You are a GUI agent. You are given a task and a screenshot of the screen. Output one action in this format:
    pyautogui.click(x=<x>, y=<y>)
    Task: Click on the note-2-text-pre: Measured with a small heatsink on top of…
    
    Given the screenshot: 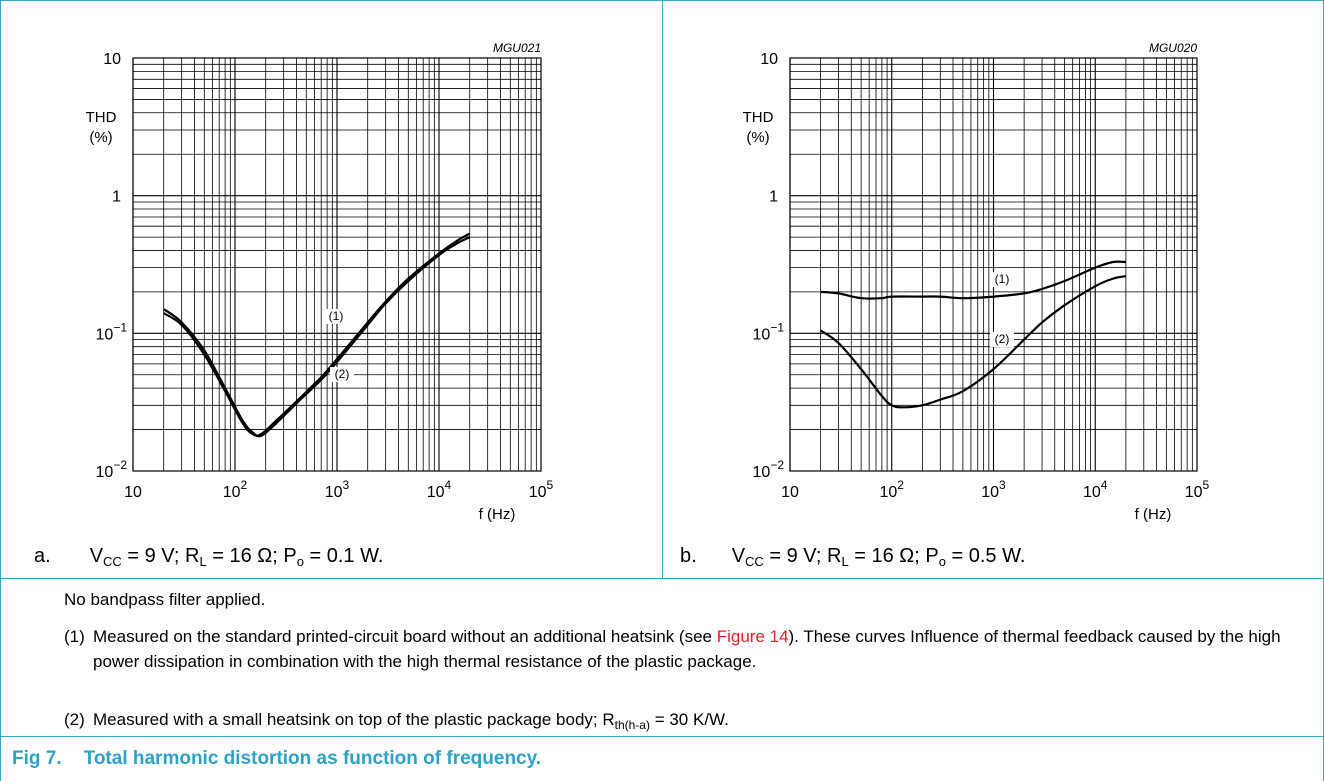 What is the action you would take?
    pyautogui.click(x=354, y=719)
    